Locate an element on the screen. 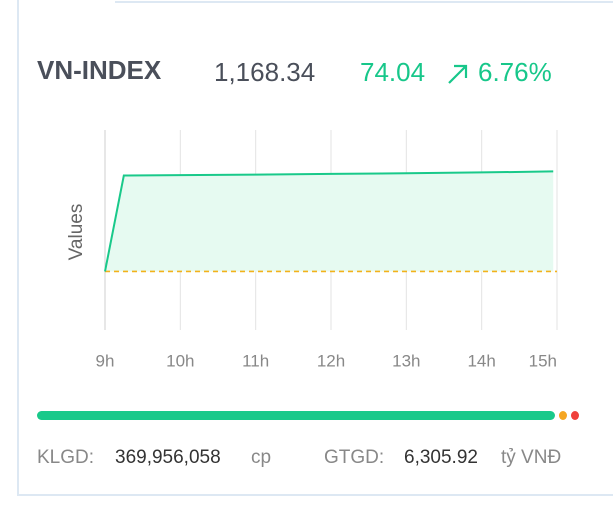 The image size is (613, 508). price-line is located at coordinates (329, 221).